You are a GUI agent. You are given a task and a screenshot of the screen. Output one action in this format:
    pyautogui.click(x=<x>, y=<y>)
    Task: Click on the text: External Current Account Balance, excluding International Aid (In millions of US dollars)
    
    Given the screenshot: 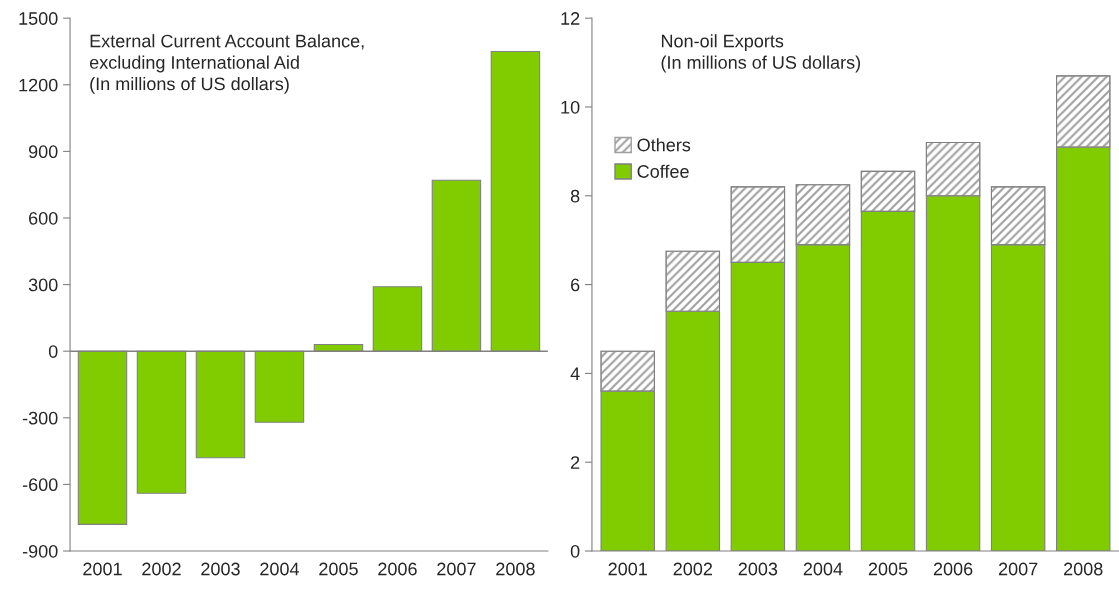 What is the action you would take?
    pyautogui.click(x=226, y=64)
    